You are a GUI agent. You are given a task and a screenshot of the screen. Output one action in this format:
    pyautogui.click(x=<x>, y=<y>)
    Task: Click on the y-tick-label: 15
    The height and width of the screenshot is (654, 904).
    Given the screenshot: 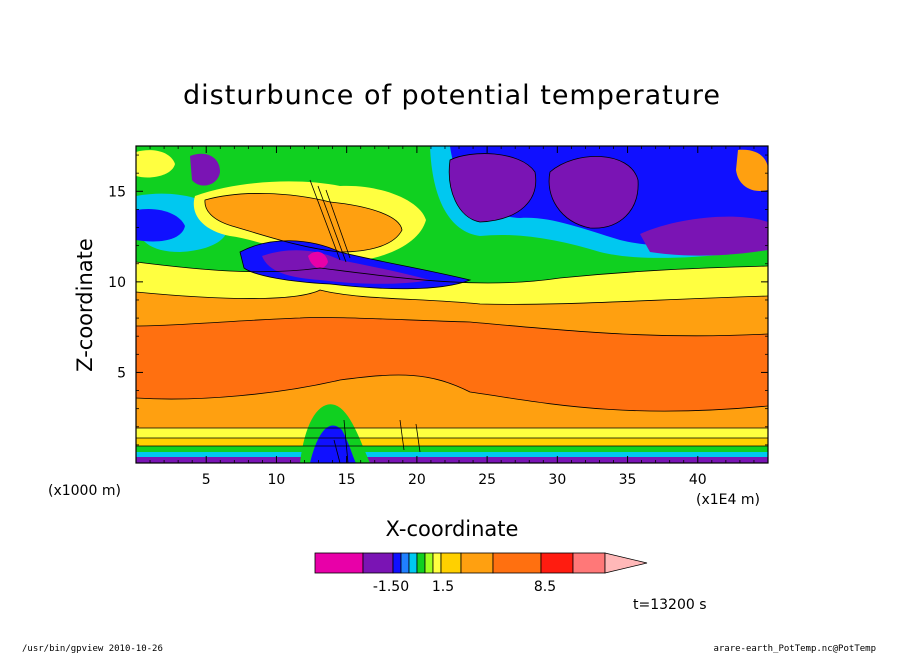 What is the action you would take?
    pyautogui.click(x=117, y=192)
    